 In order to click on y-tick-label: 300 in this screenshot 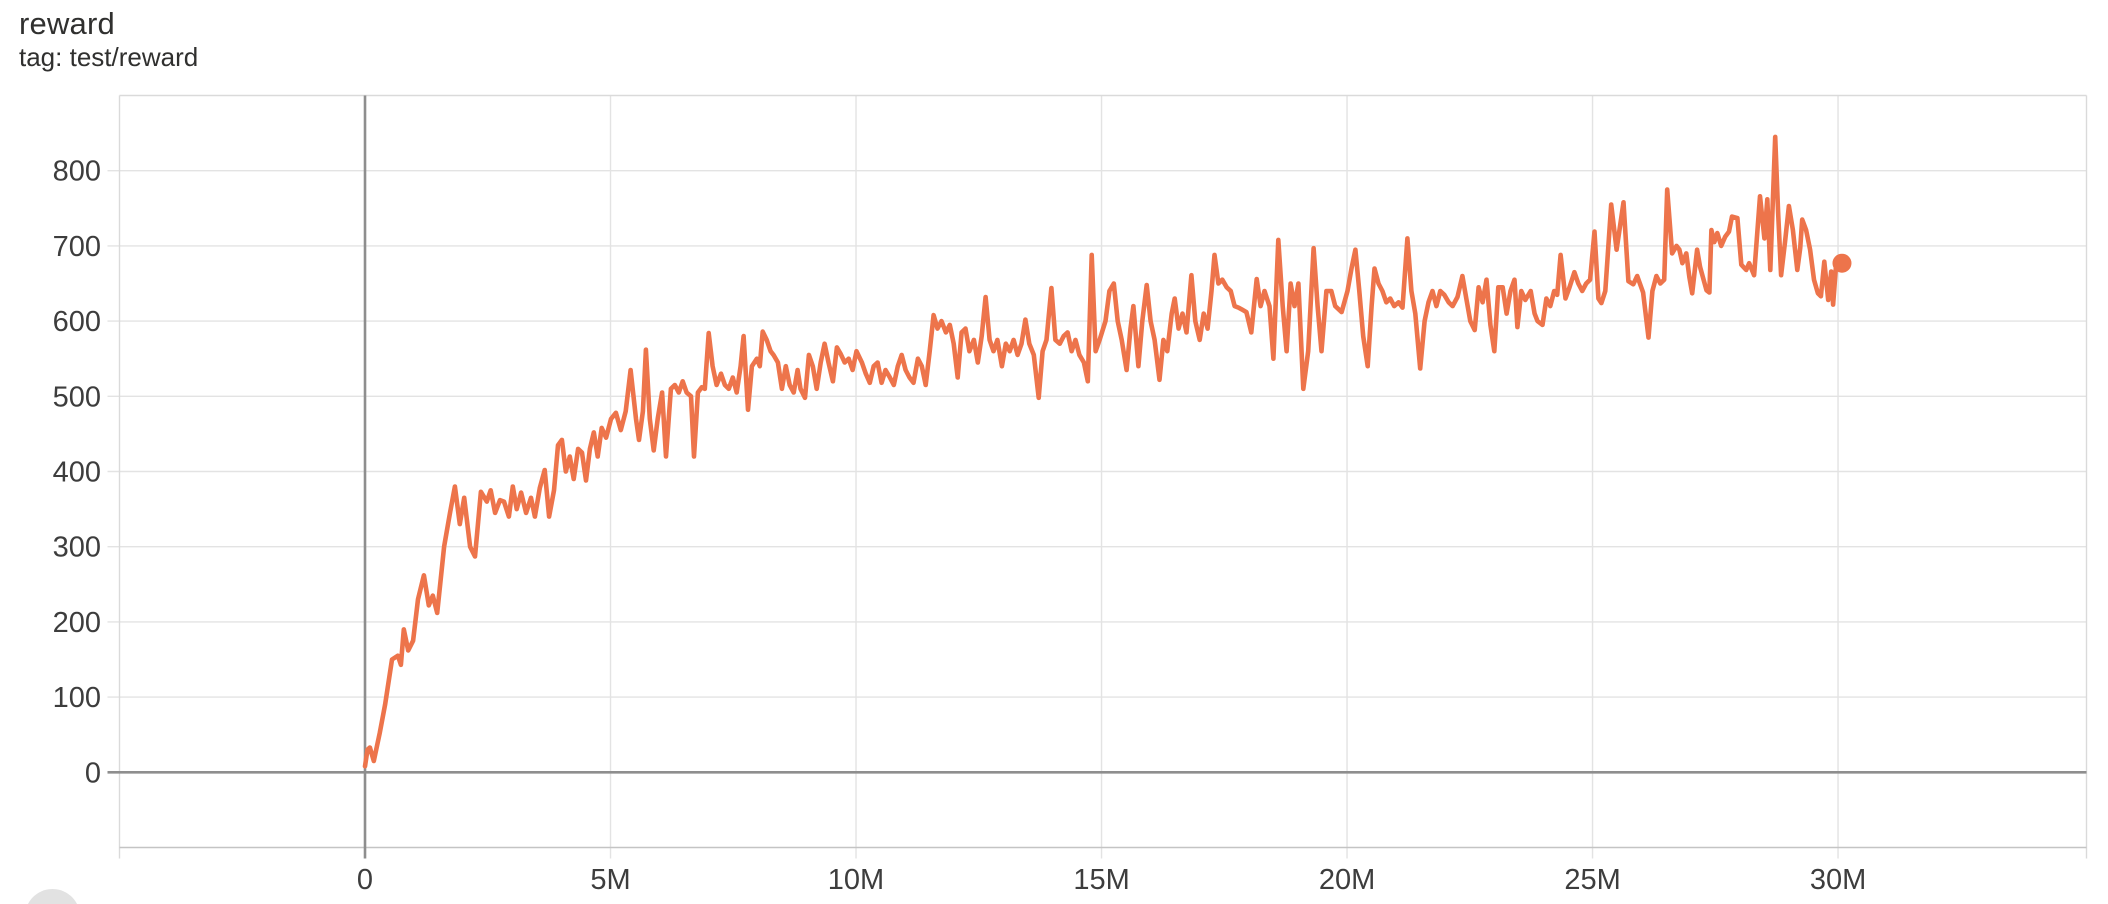, I will do `click(77, 548)`.